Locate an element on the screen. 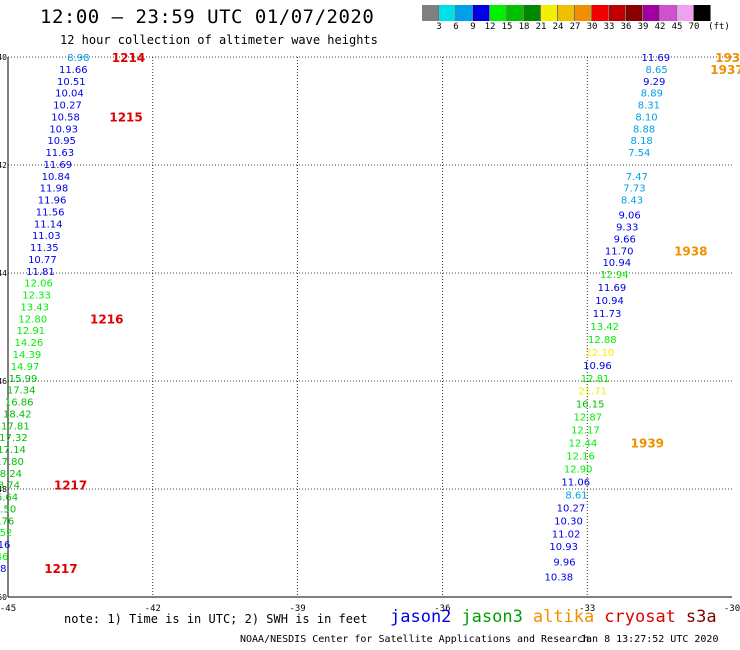 This screenshot has height=650, width=740. time-label: 1214 is located at coordinates (128, 58).